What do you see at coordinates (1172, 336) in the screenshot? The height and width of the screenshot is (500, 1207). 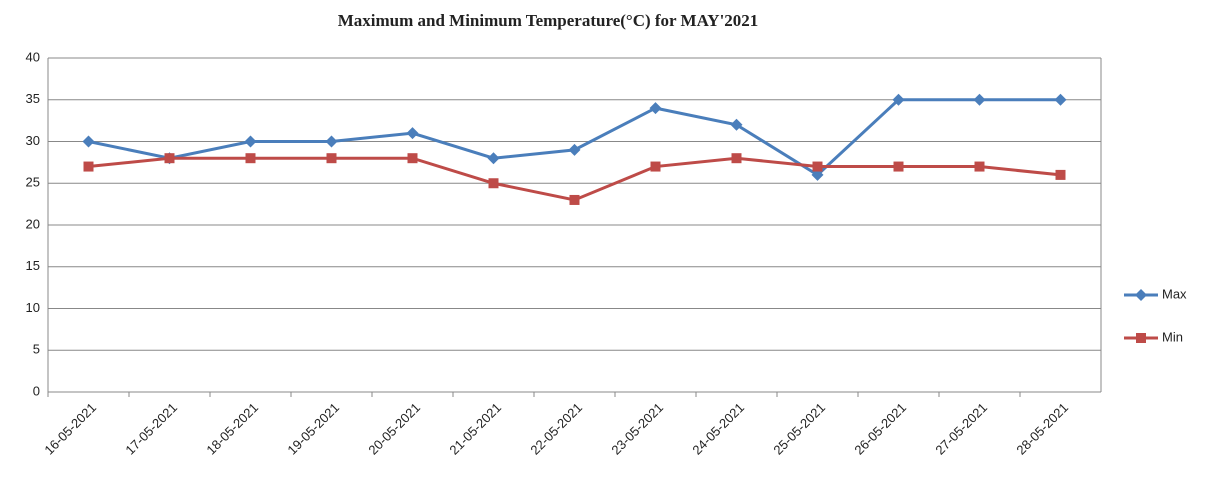 I see `legend-label: Min` at bounding box center [1172, 336].